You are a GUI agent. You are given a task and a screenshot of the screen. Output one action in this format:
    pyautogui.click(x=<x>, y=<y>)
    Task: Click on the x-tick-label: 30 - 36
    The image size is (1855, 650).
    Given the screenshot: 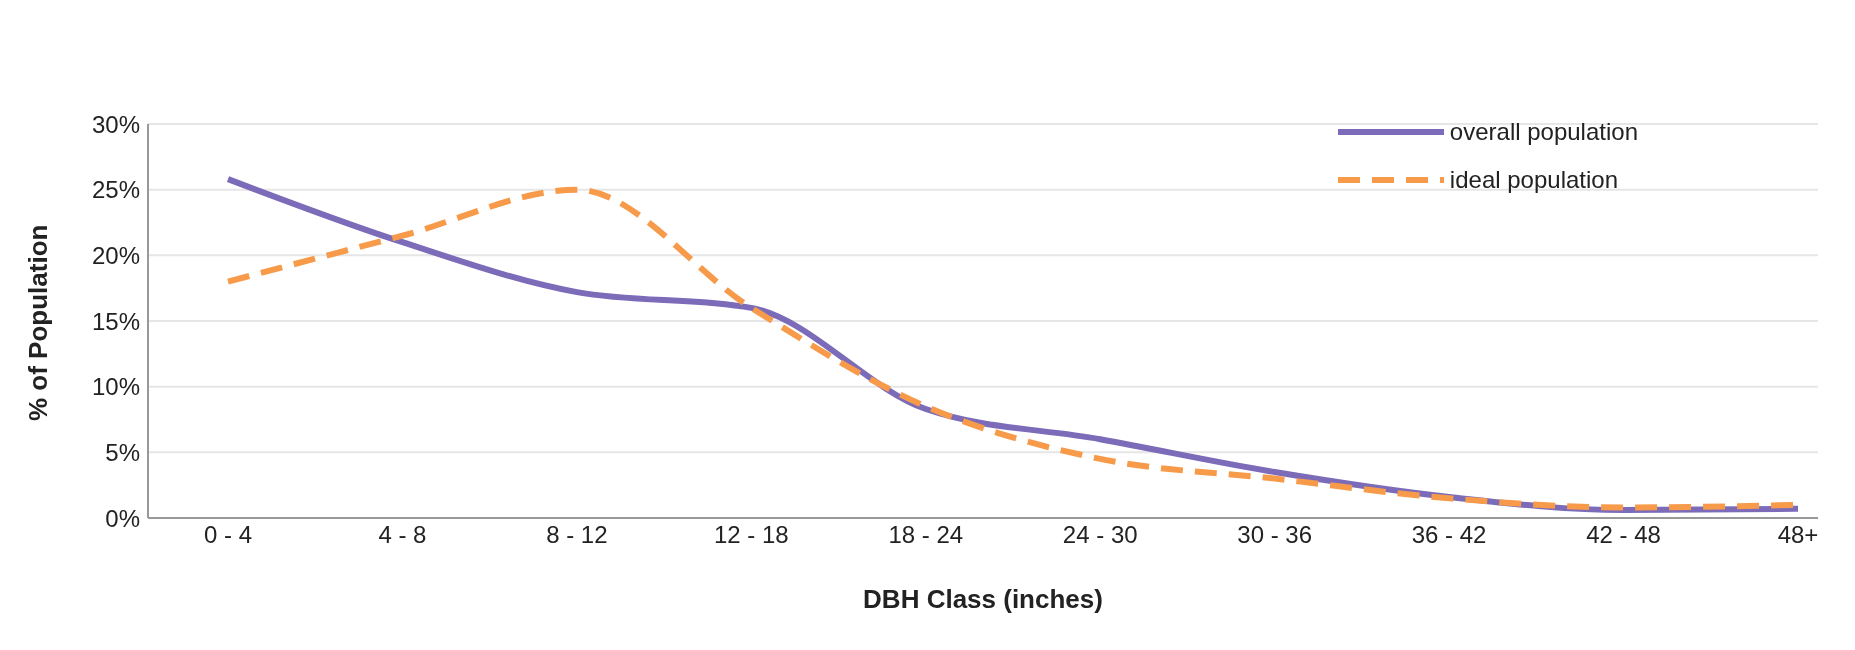 What is the action you would take?
    pyautogui.click(x=1275, y=535)
    